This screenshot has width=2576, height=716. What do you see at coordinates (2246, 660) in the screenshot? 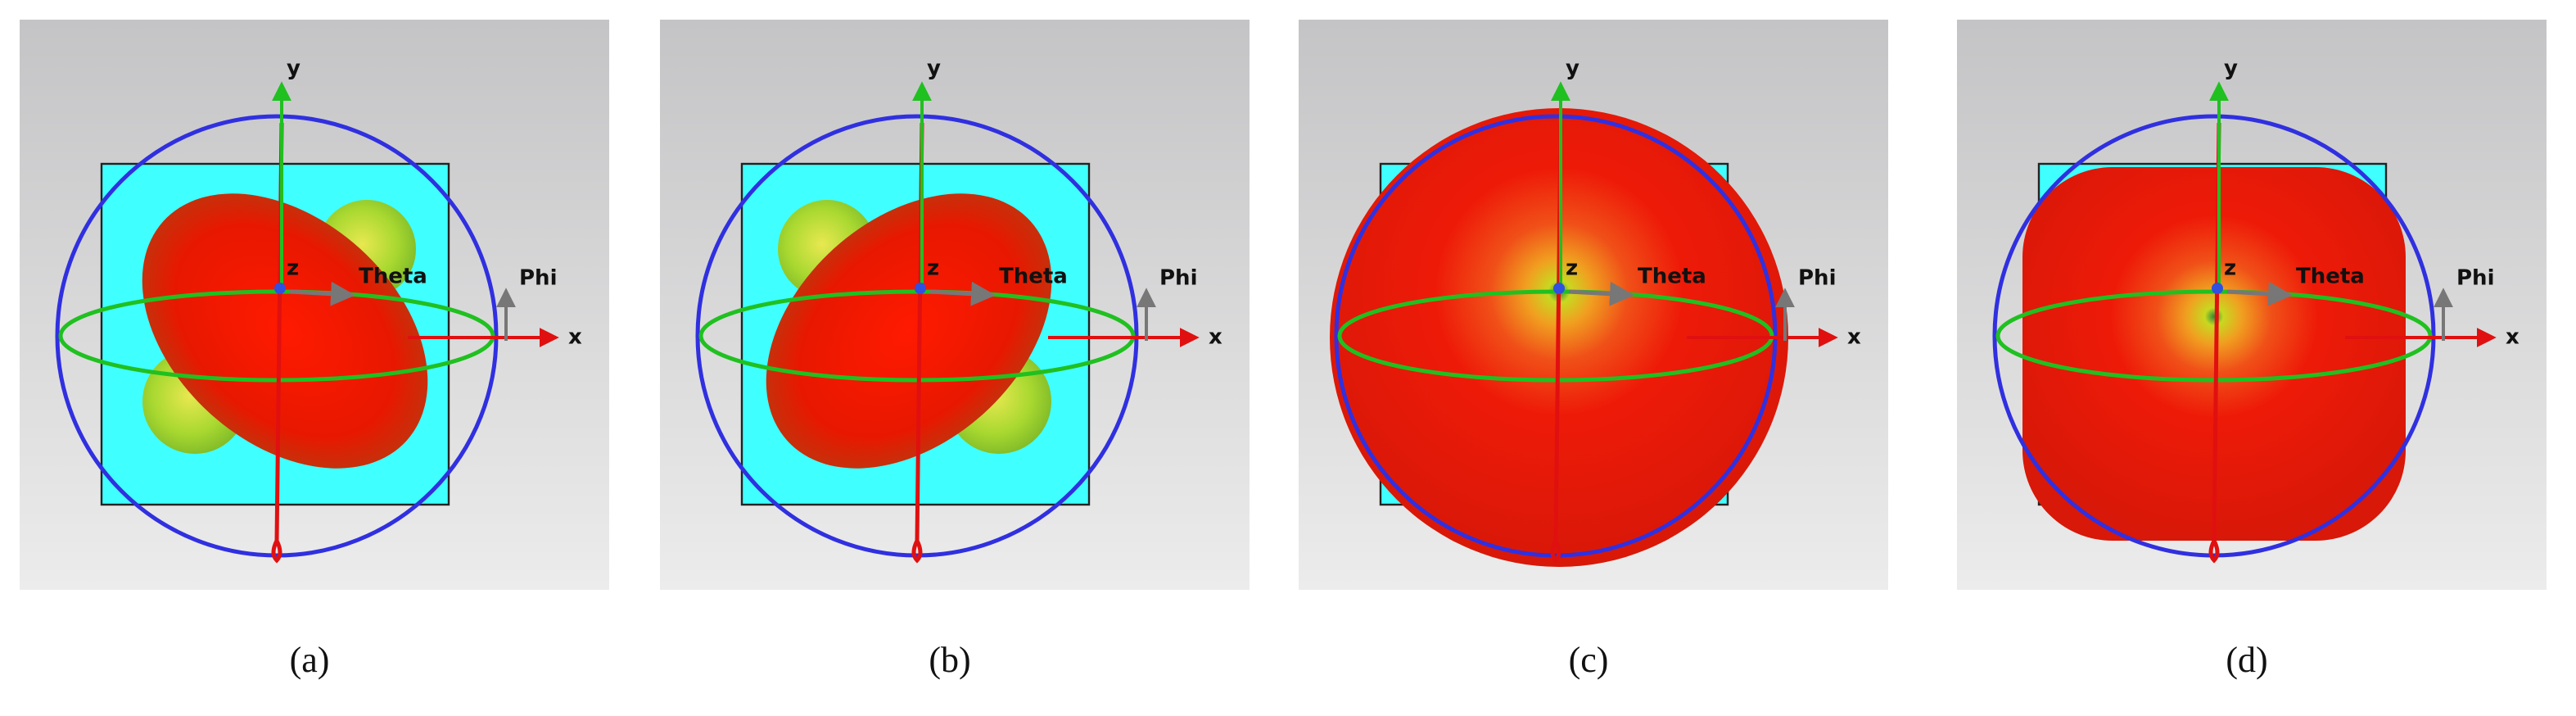
I see `panel-caption: (d)` at bounding box center [2246, 660].